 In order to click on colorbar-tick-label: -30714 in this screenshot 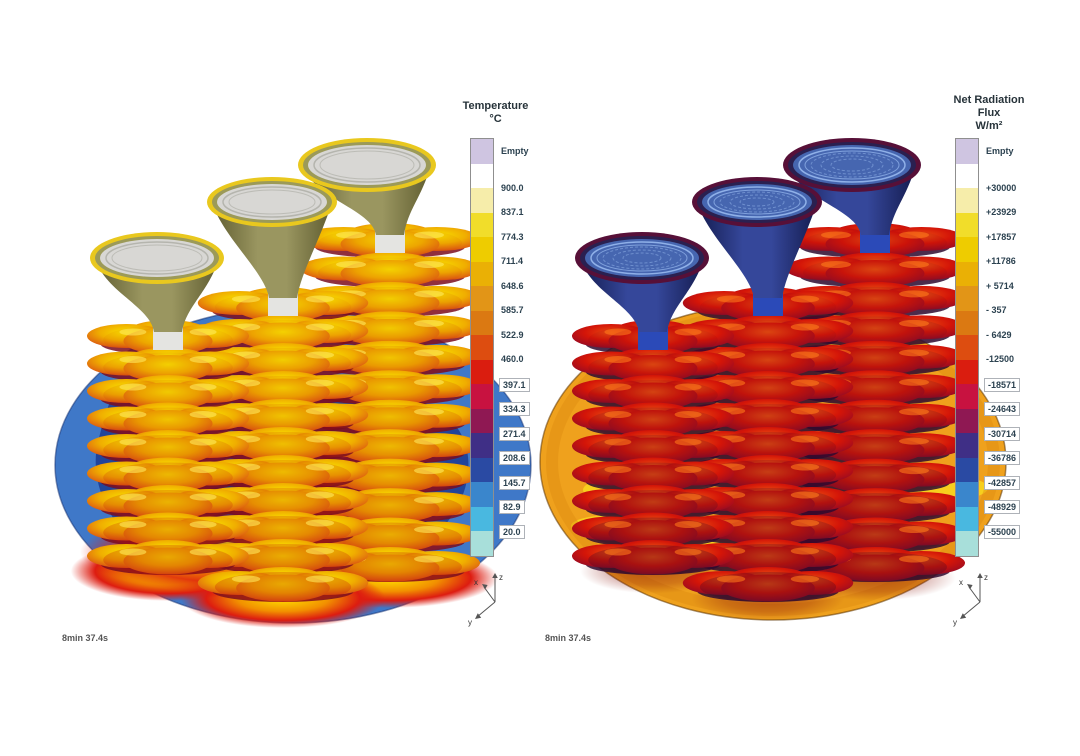, I will do `click(1002, 433)`.